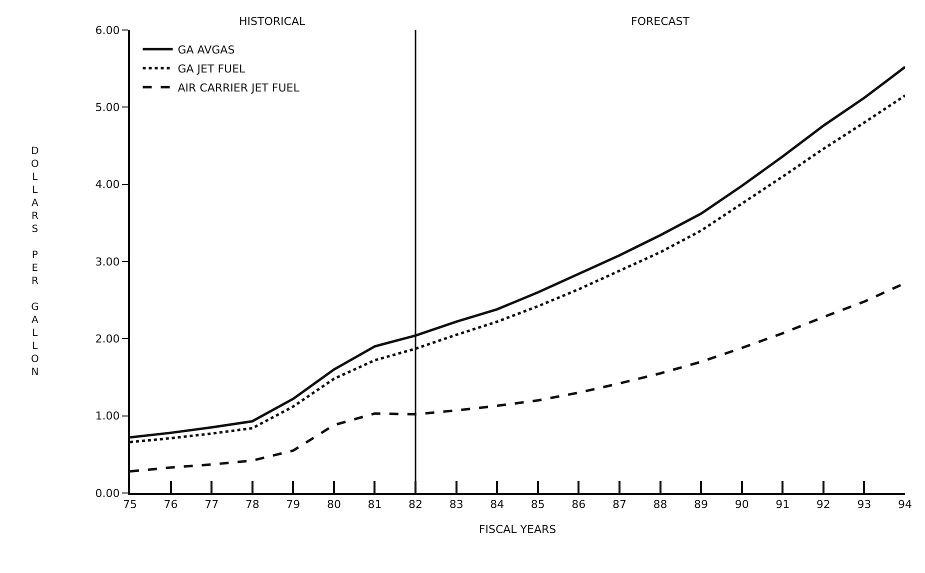 The width and height of the screenshot is (925, 573). Describe the element at coordinates (823, 505) in the screenshot. I see `x-tick-label: 92` at that location.